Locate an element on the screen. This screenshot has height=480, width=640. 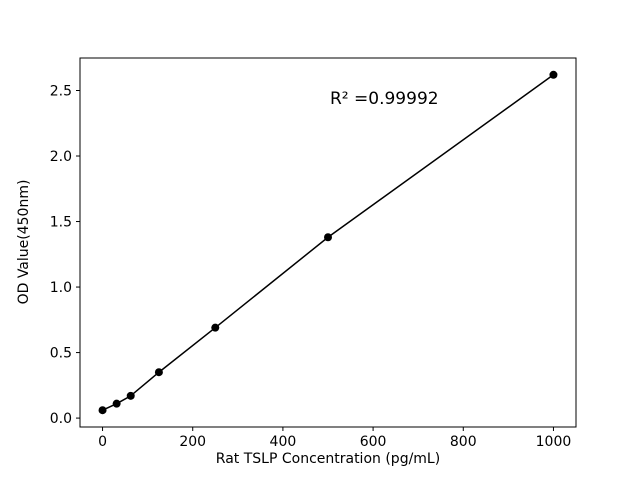
x-tick-label: 200 is located at coordinates (192, 442).